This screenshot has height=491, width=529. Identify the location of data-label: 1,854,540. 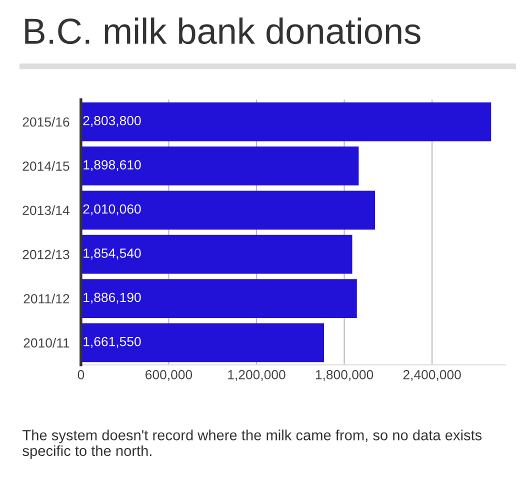
(112, 254).